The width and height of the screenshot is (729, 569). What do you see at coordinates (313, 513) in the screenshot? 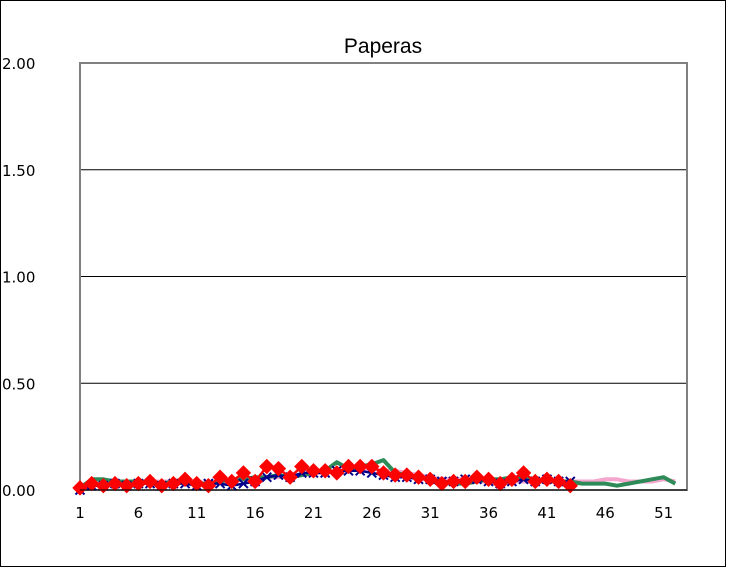
I see `x-tick-label: 21` at bounding box center [313, 513].